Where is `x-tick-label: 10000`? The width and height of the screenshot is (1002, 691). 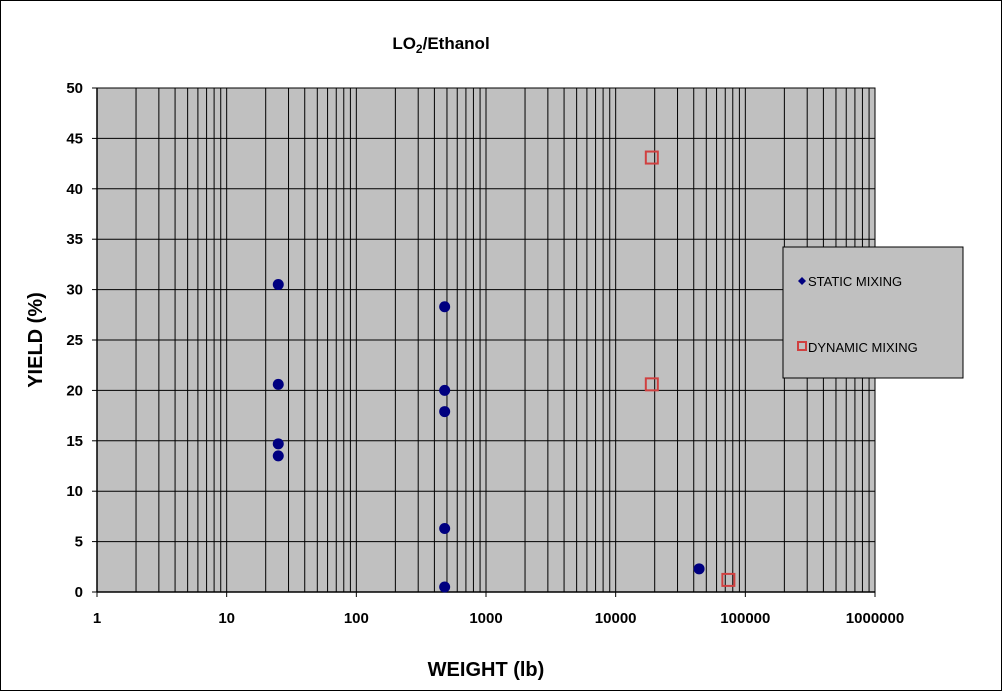 x-tick-label: 10000 is located at coordinates (616, 618).